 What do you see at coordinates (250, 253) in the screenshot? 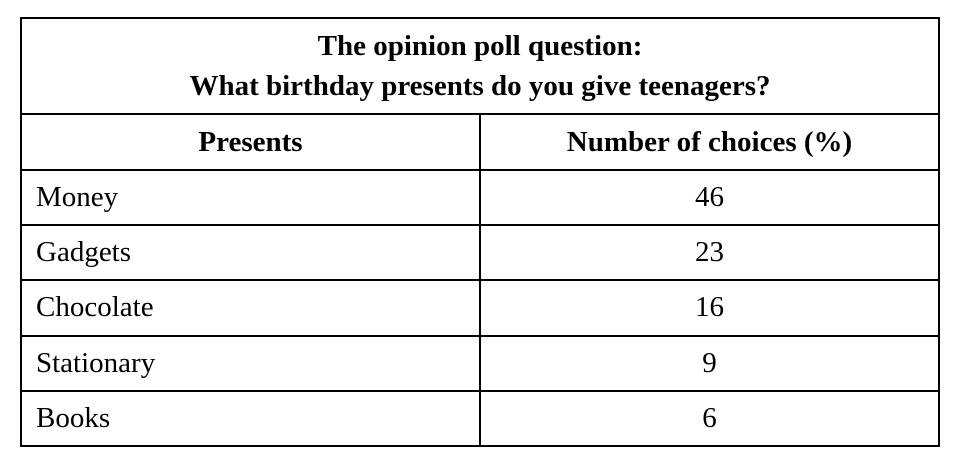
I see `present-cell: Gadgets` at bounding box center [250, 253].